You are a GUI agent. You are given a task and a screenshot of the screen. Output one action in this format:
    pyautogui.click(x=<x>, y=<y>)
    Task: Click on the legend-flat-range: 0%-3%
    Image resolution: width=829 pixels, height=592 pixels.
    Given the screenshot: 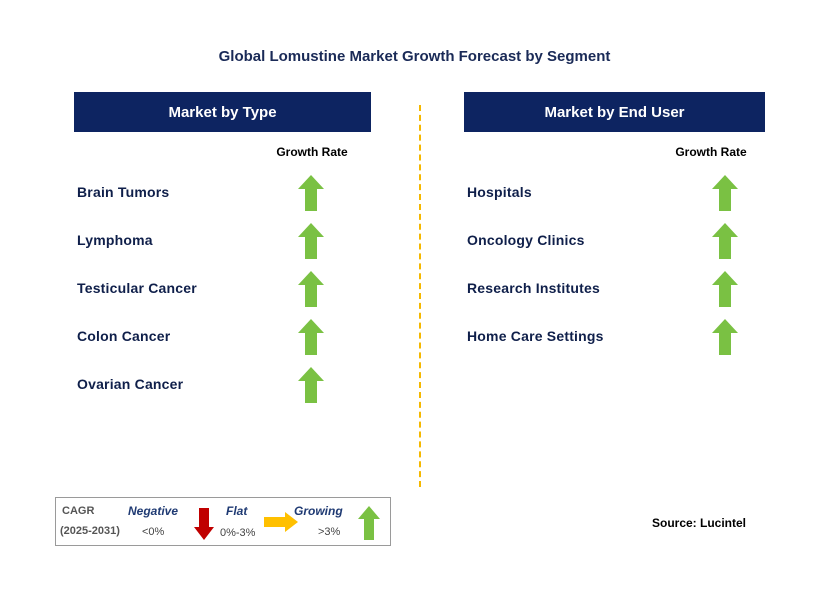 What is the action you would take?
    pyautogui.click(x=238, y=533)
    